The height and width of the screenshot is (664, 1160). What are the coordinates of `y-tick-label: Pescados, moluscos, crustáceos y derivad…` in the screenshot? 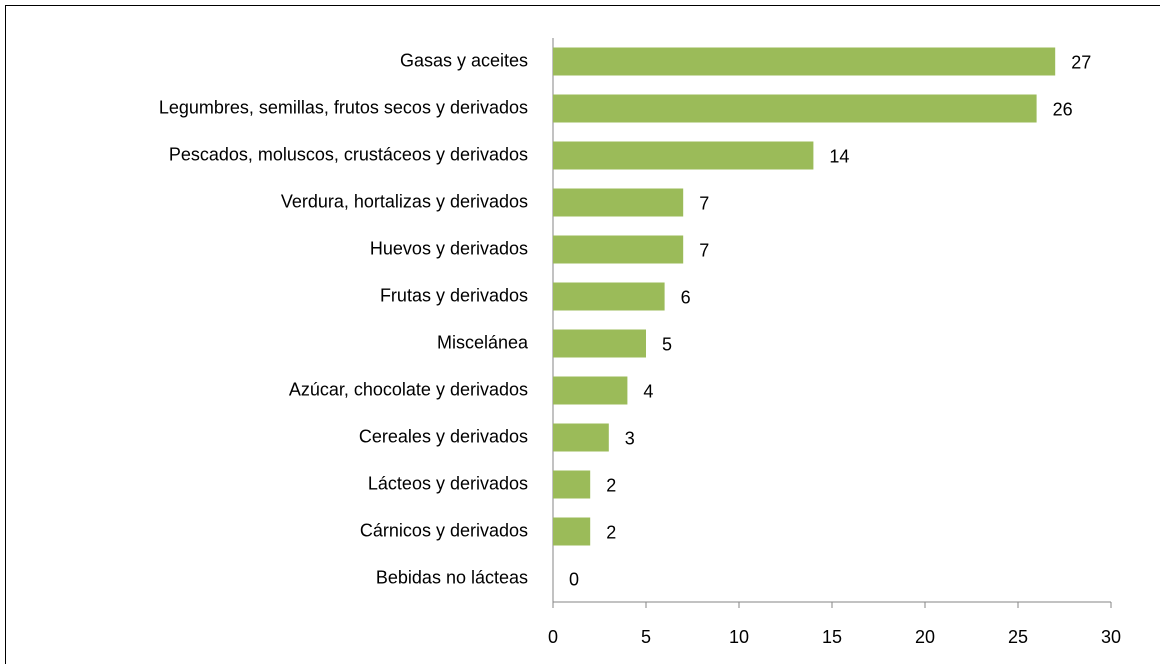 It's located at (348, 154).